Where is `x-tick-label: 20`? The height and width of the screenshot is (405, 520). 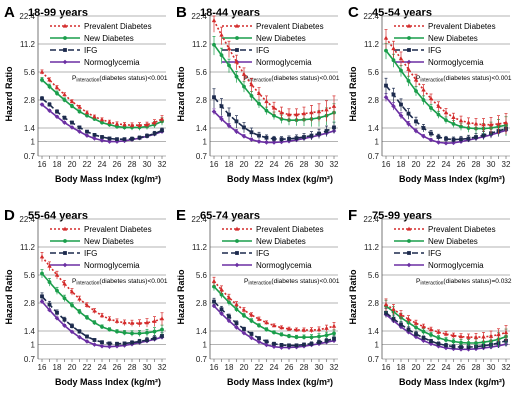
x-tick-label: 20 is located at coordinates (72, 164).